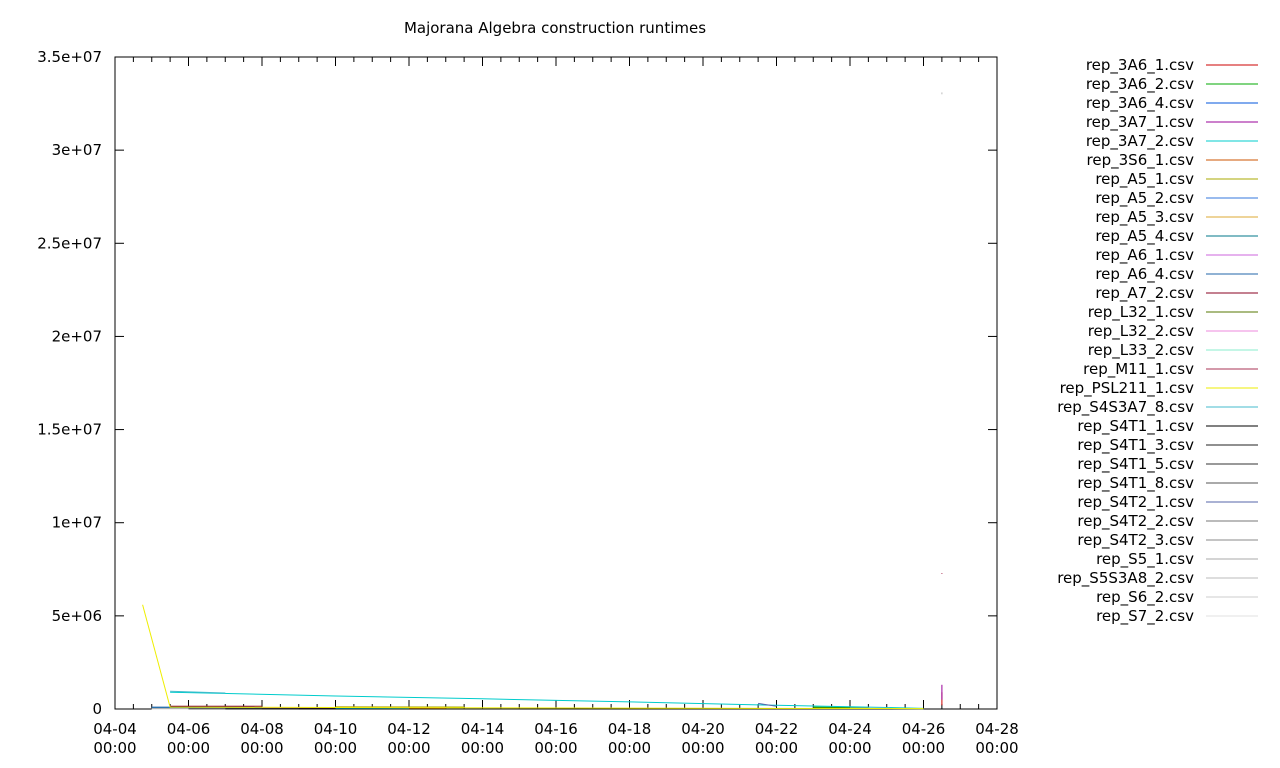 The image size is (1280, 768). I want to click on y-tick-label: 1e+07, so click(77, 523).